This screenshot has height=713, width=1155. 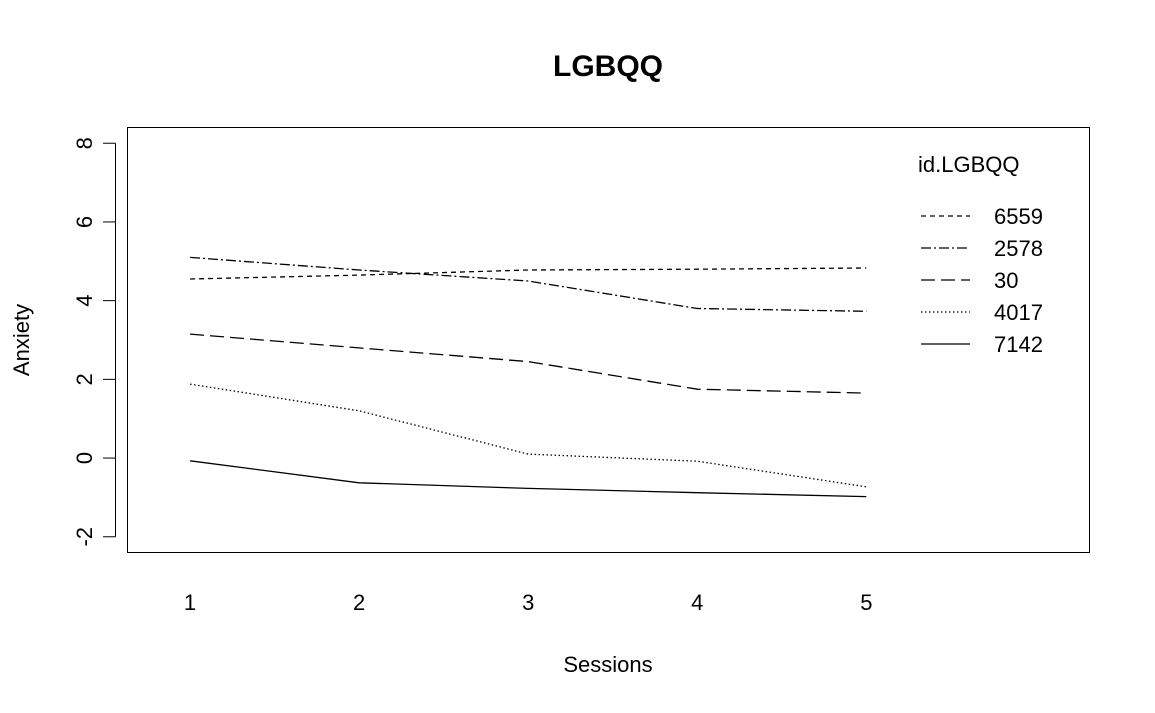 What do you see at coordinates (1018, 216) in the screenshot?
I see `legend-label: 6559` at bounding box center [1018, 216].